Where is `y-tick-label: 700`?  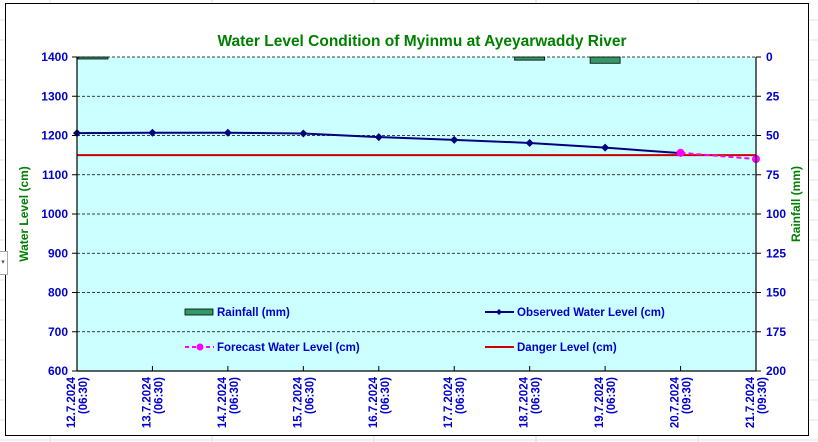 y-tick-label: 700 is located at coordinates (58, 332).